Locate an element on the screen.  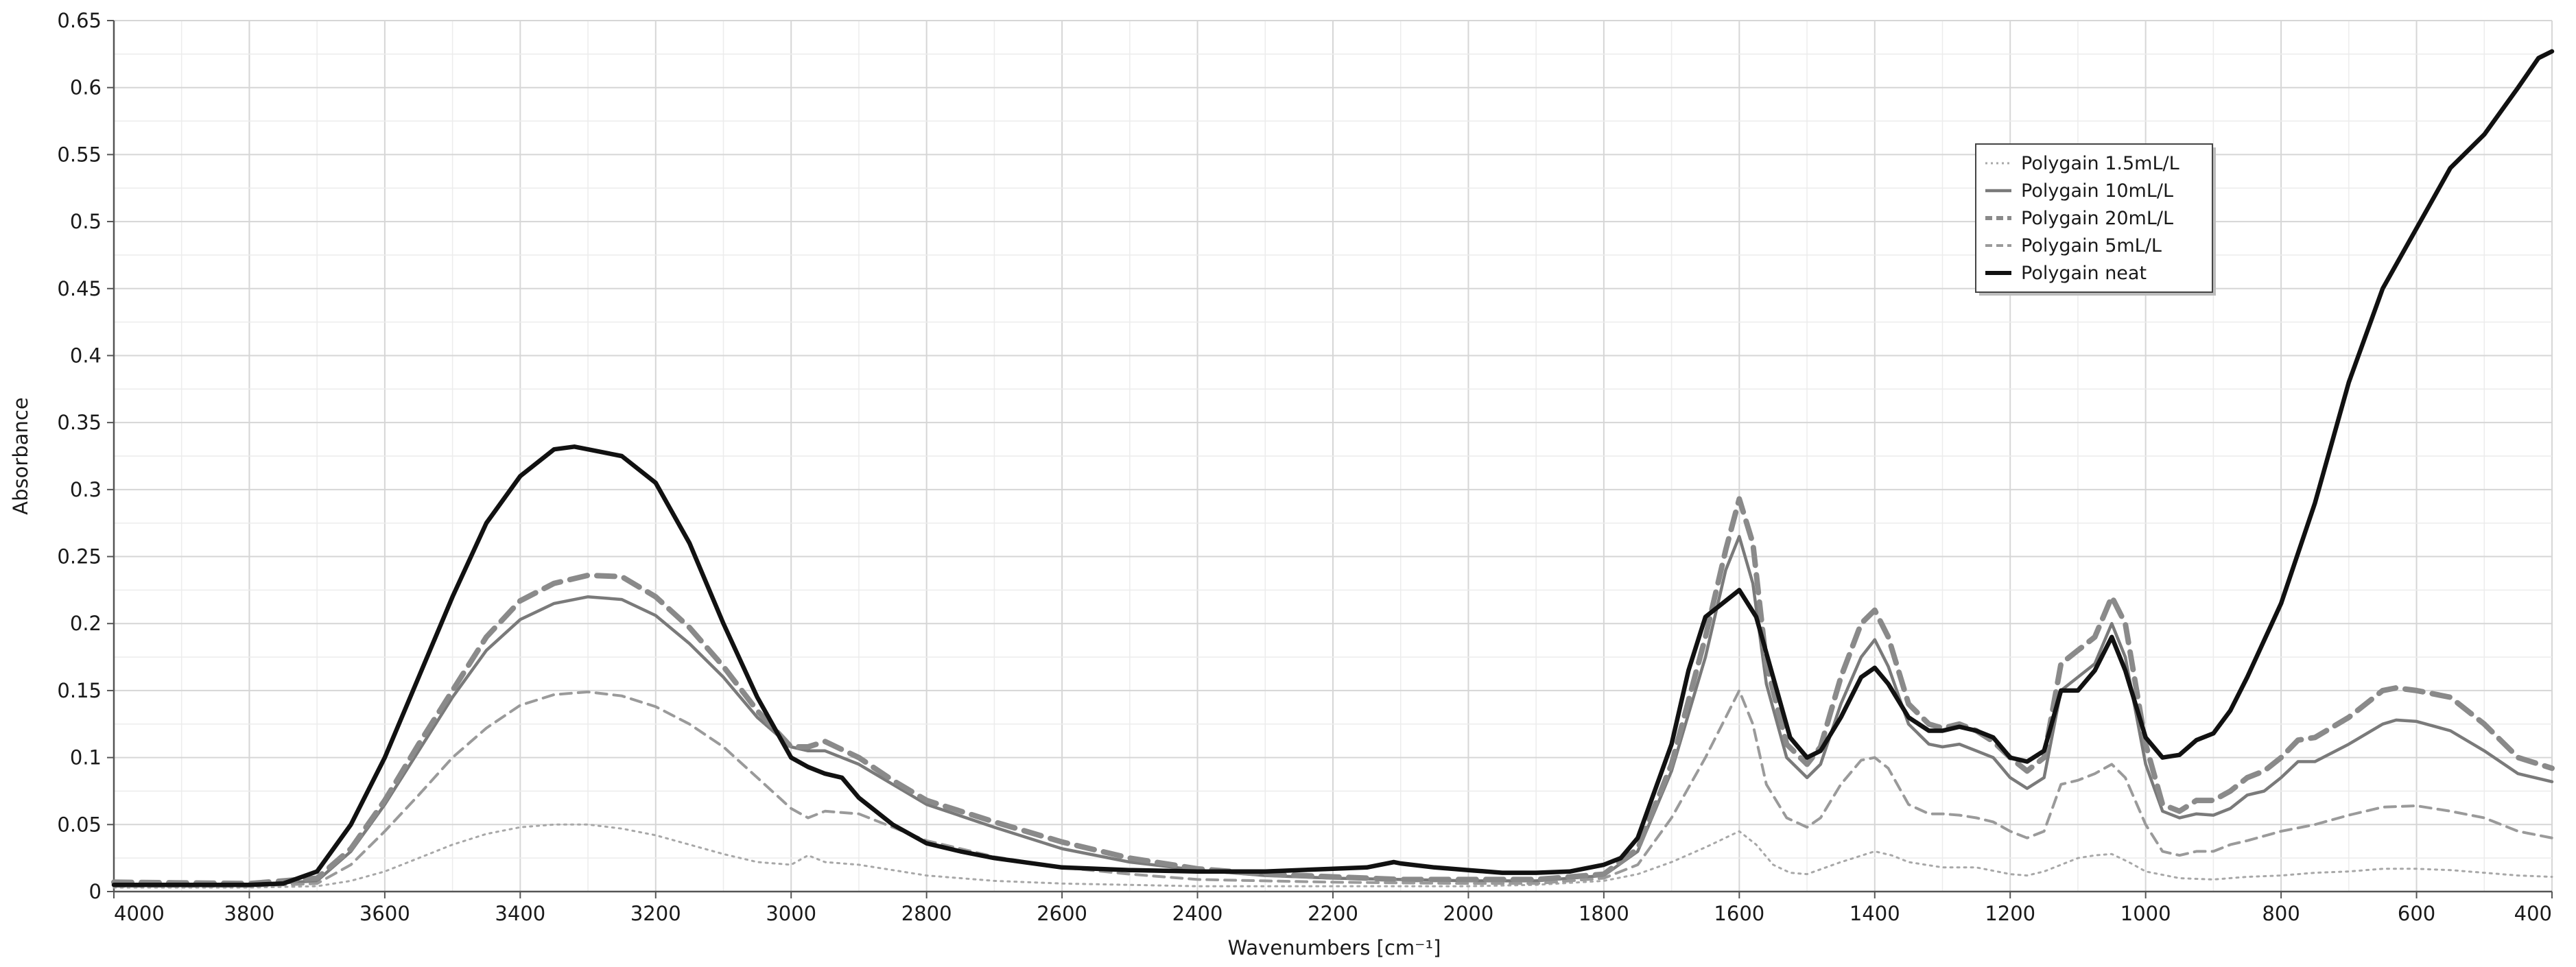
x-tick-label: 3600 is located at coordinates (384, 913).